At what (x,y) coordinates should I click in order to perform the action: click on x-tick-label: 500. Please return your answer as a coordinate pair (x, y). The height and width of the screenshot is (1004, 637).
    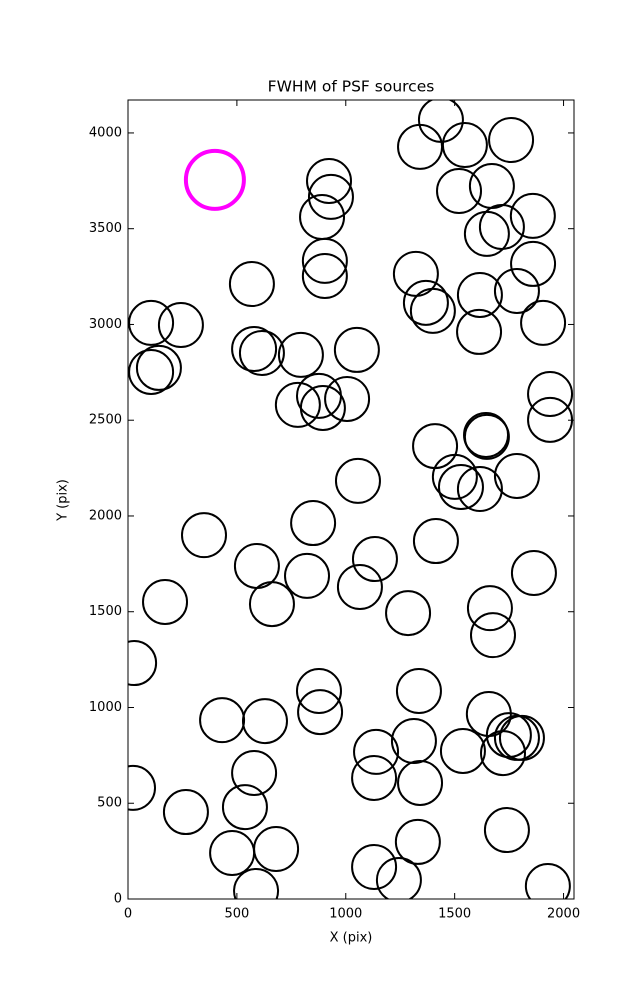
    Looking at the image, I should click on (236, 914).